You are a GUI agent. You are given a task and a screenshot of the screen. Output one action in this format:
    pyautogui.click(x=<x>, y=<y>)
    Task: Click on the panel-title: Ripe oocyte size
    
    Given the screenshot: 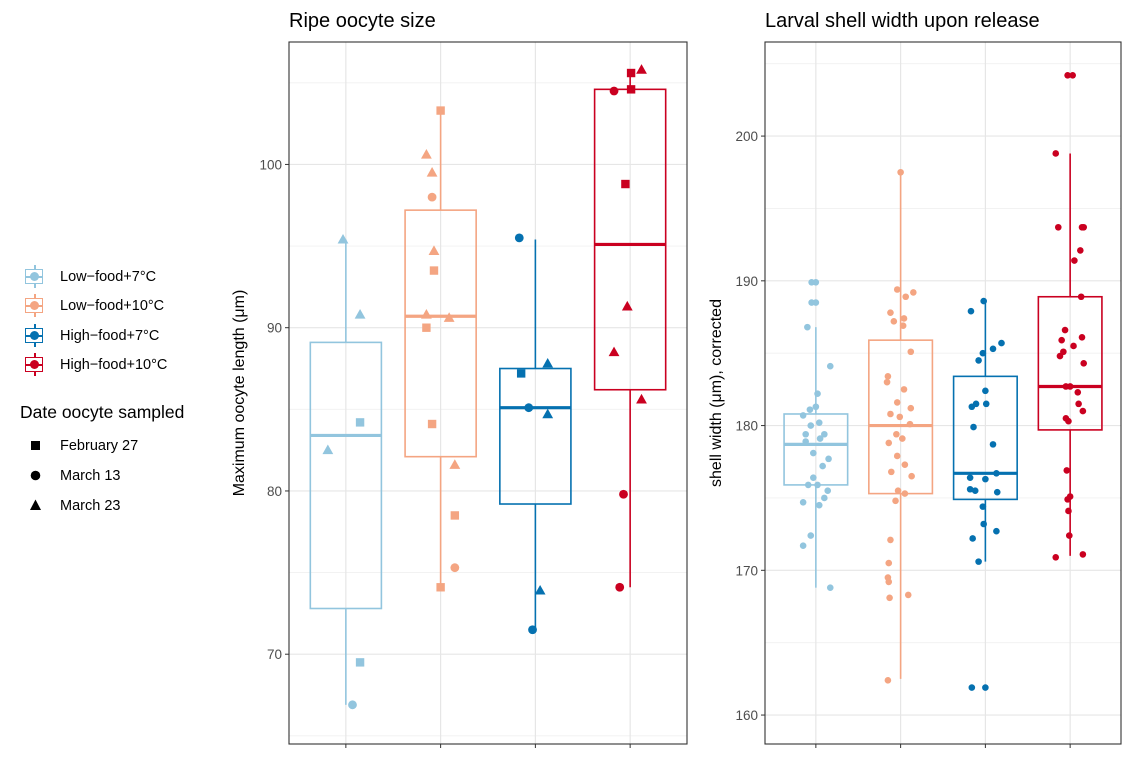 What is the action you would take?
    pyautogui.click(x=362, y=21)
    